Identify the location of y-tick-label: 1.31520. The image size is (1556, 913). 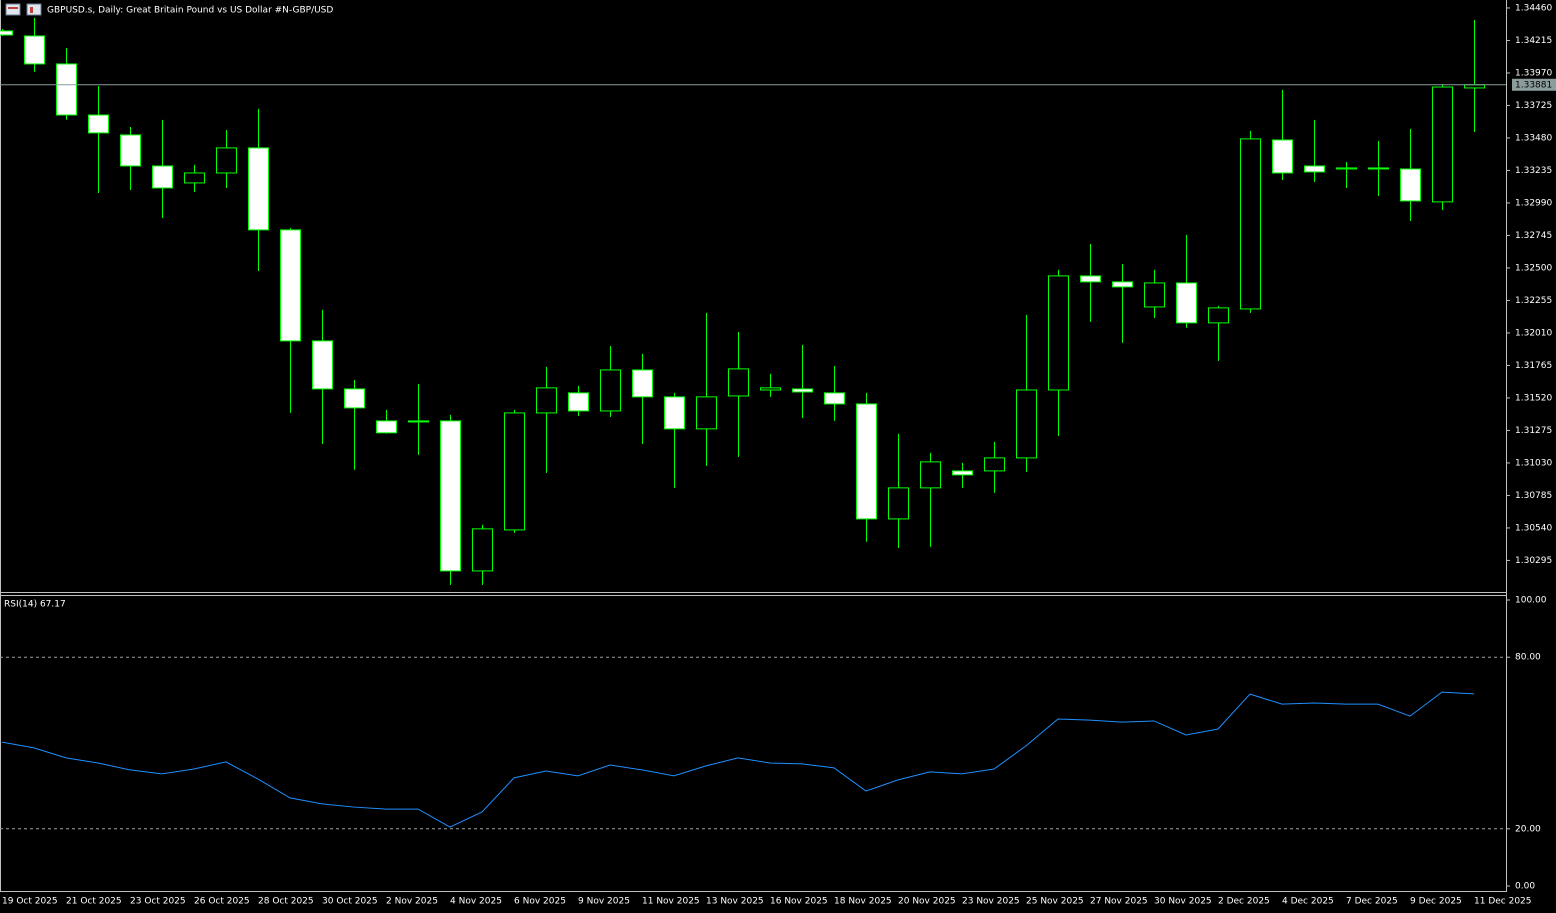
(1533, 398).